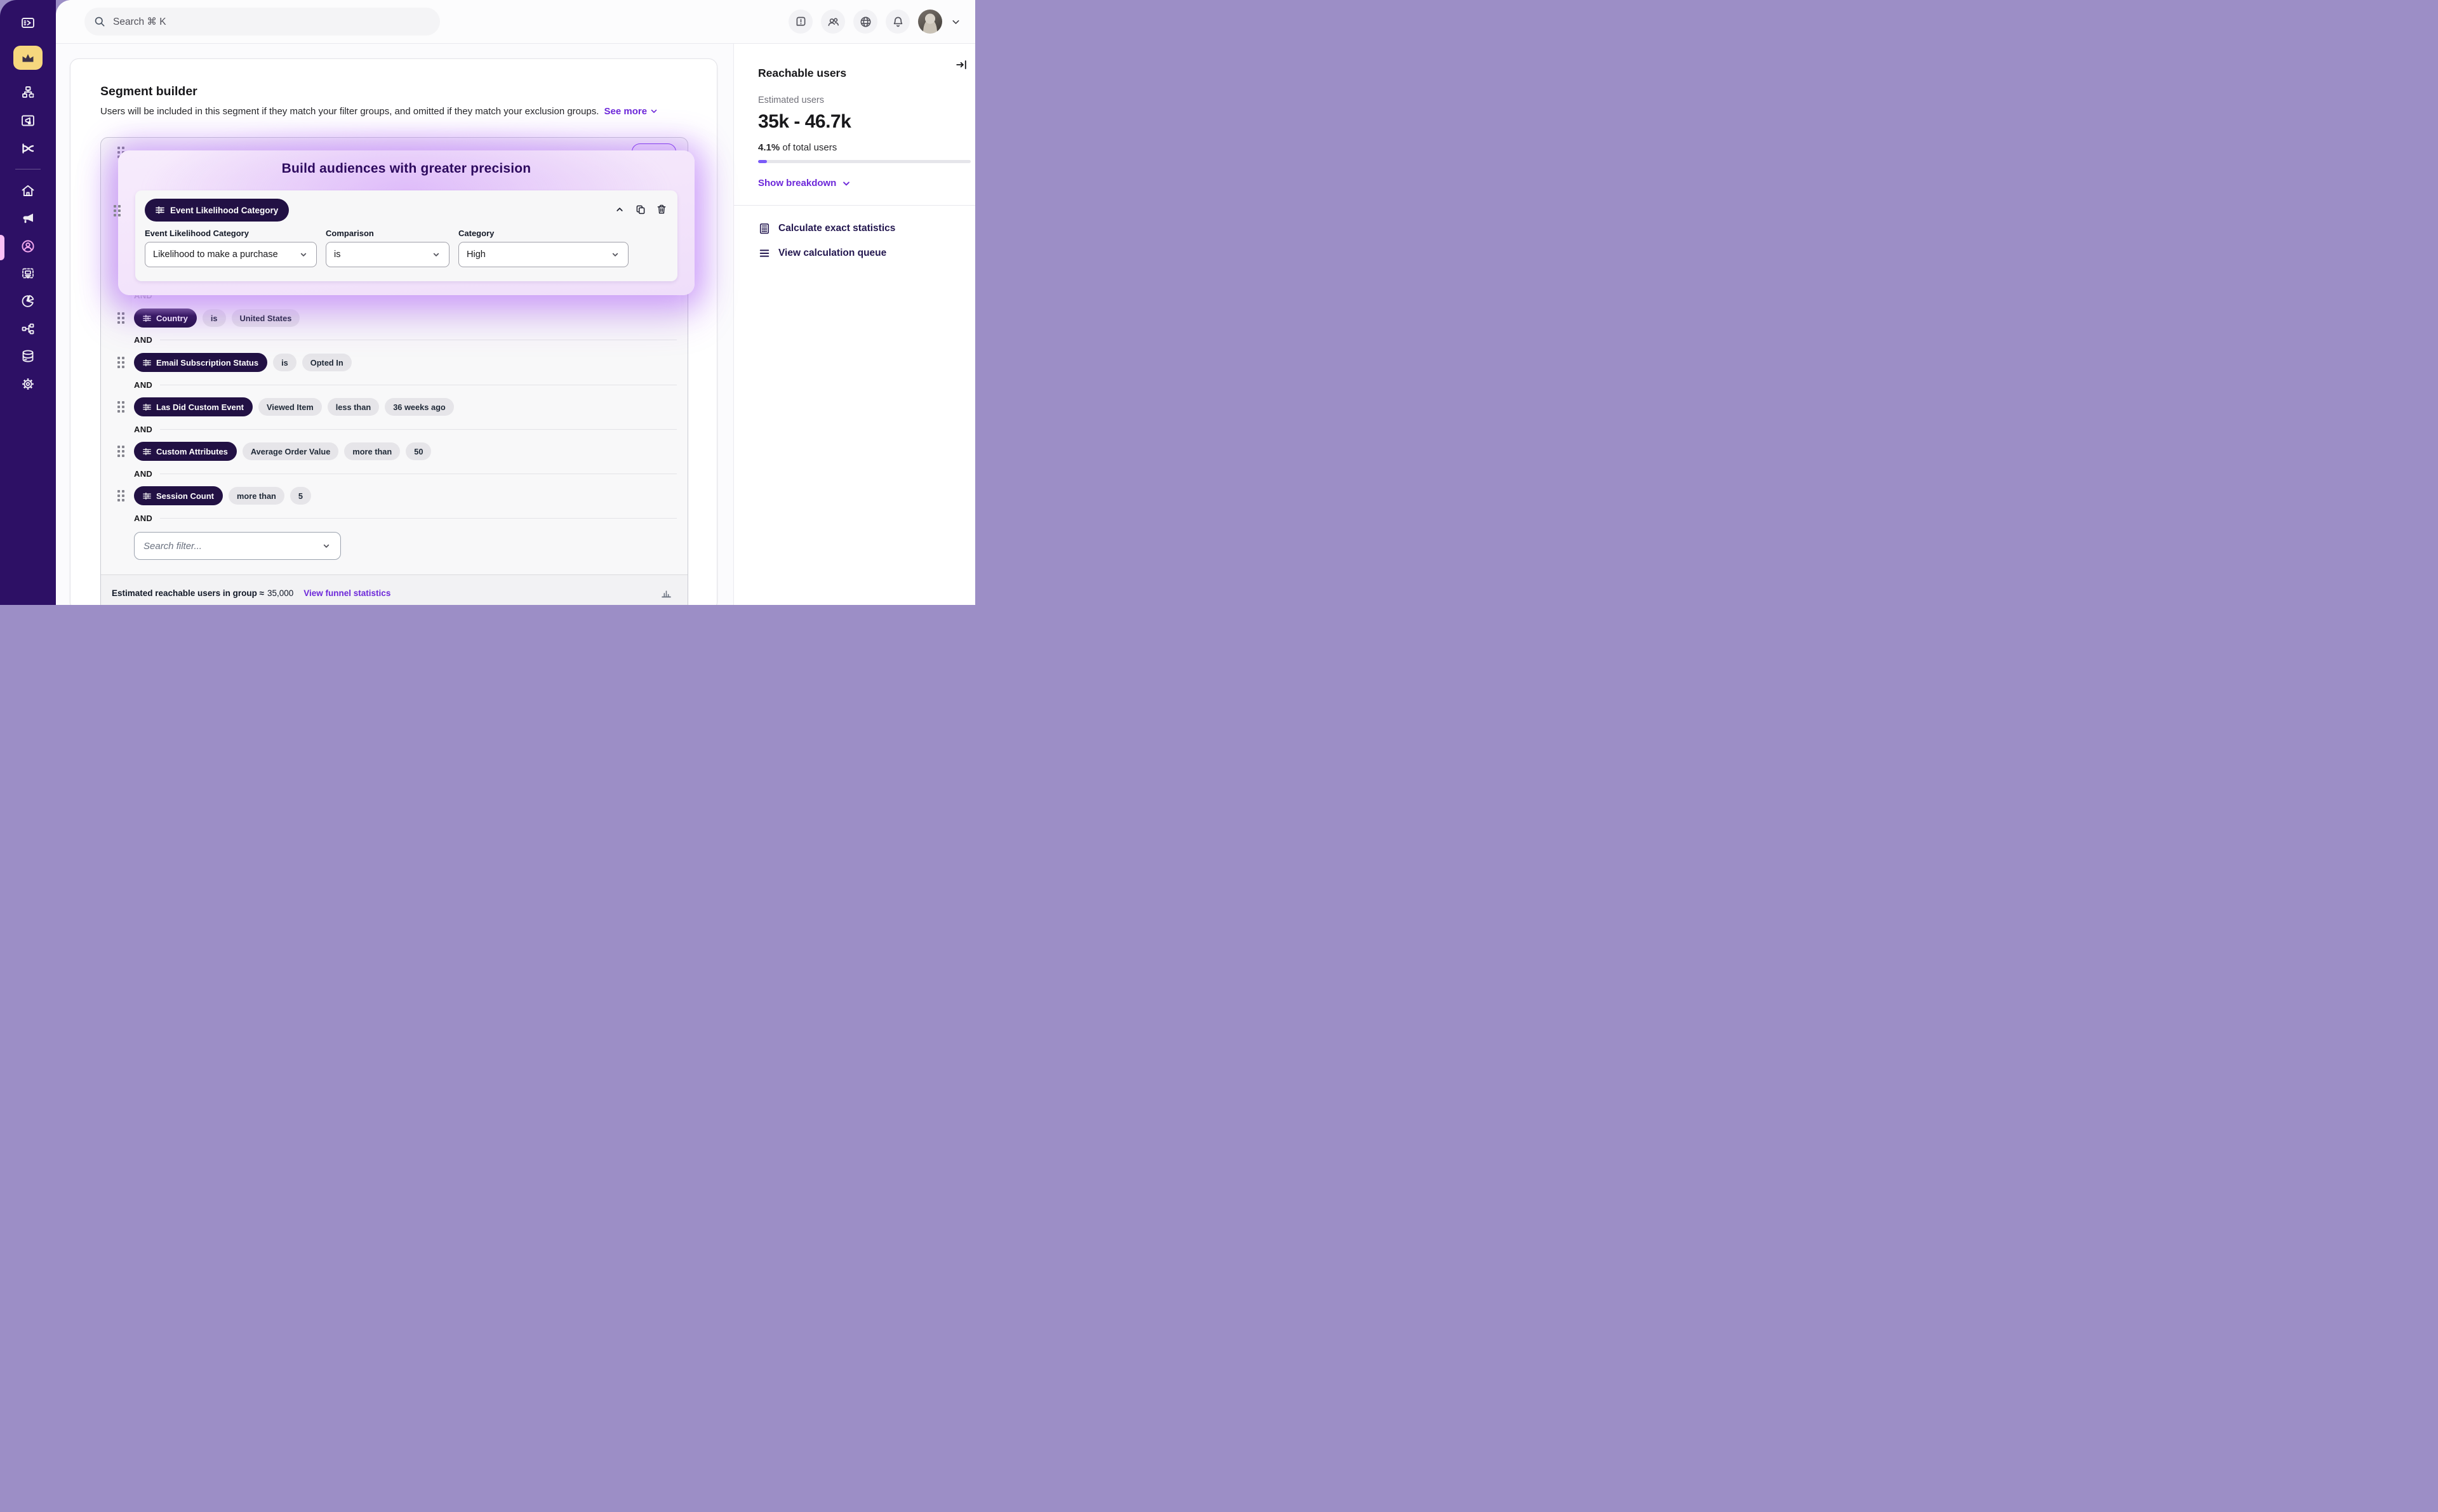 This screenshot has width=2438, height=1512. Describe the element at coordinates (930, 22) in the screenshot. I see `user-avatar` at that location.